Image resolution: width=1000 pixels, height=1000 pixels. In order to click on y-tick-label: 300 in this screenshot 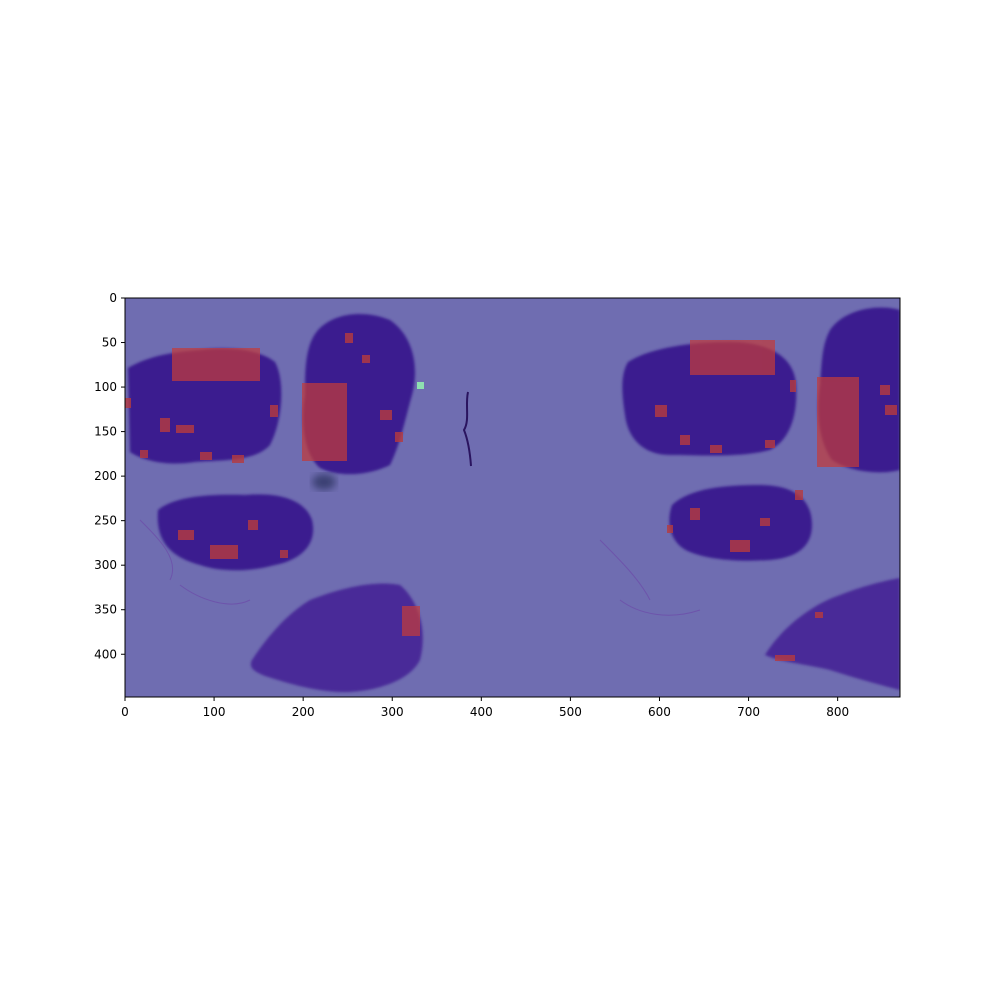, I will do `click(105, 565)`.